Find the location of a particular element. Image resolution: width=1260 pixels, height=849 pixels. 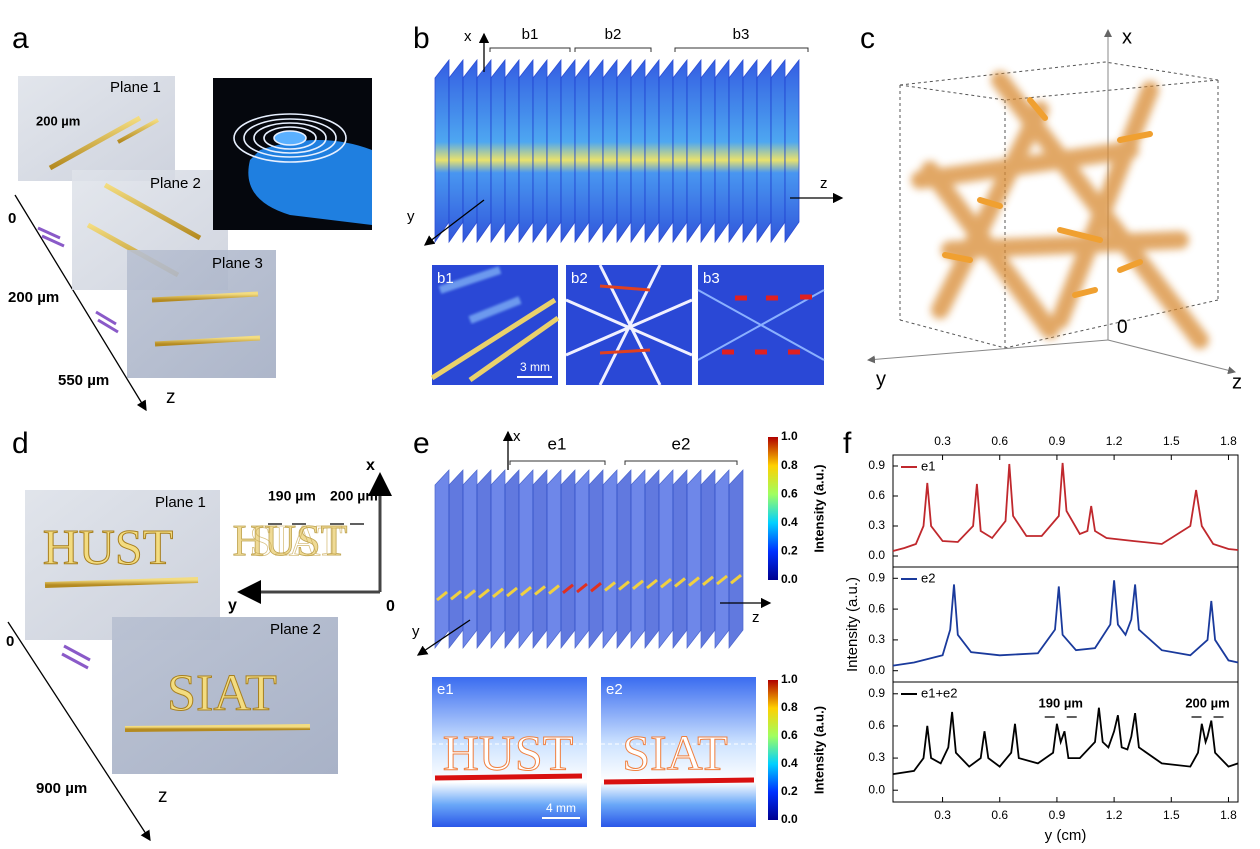

slice-stack is located at coordinates (589, 559).